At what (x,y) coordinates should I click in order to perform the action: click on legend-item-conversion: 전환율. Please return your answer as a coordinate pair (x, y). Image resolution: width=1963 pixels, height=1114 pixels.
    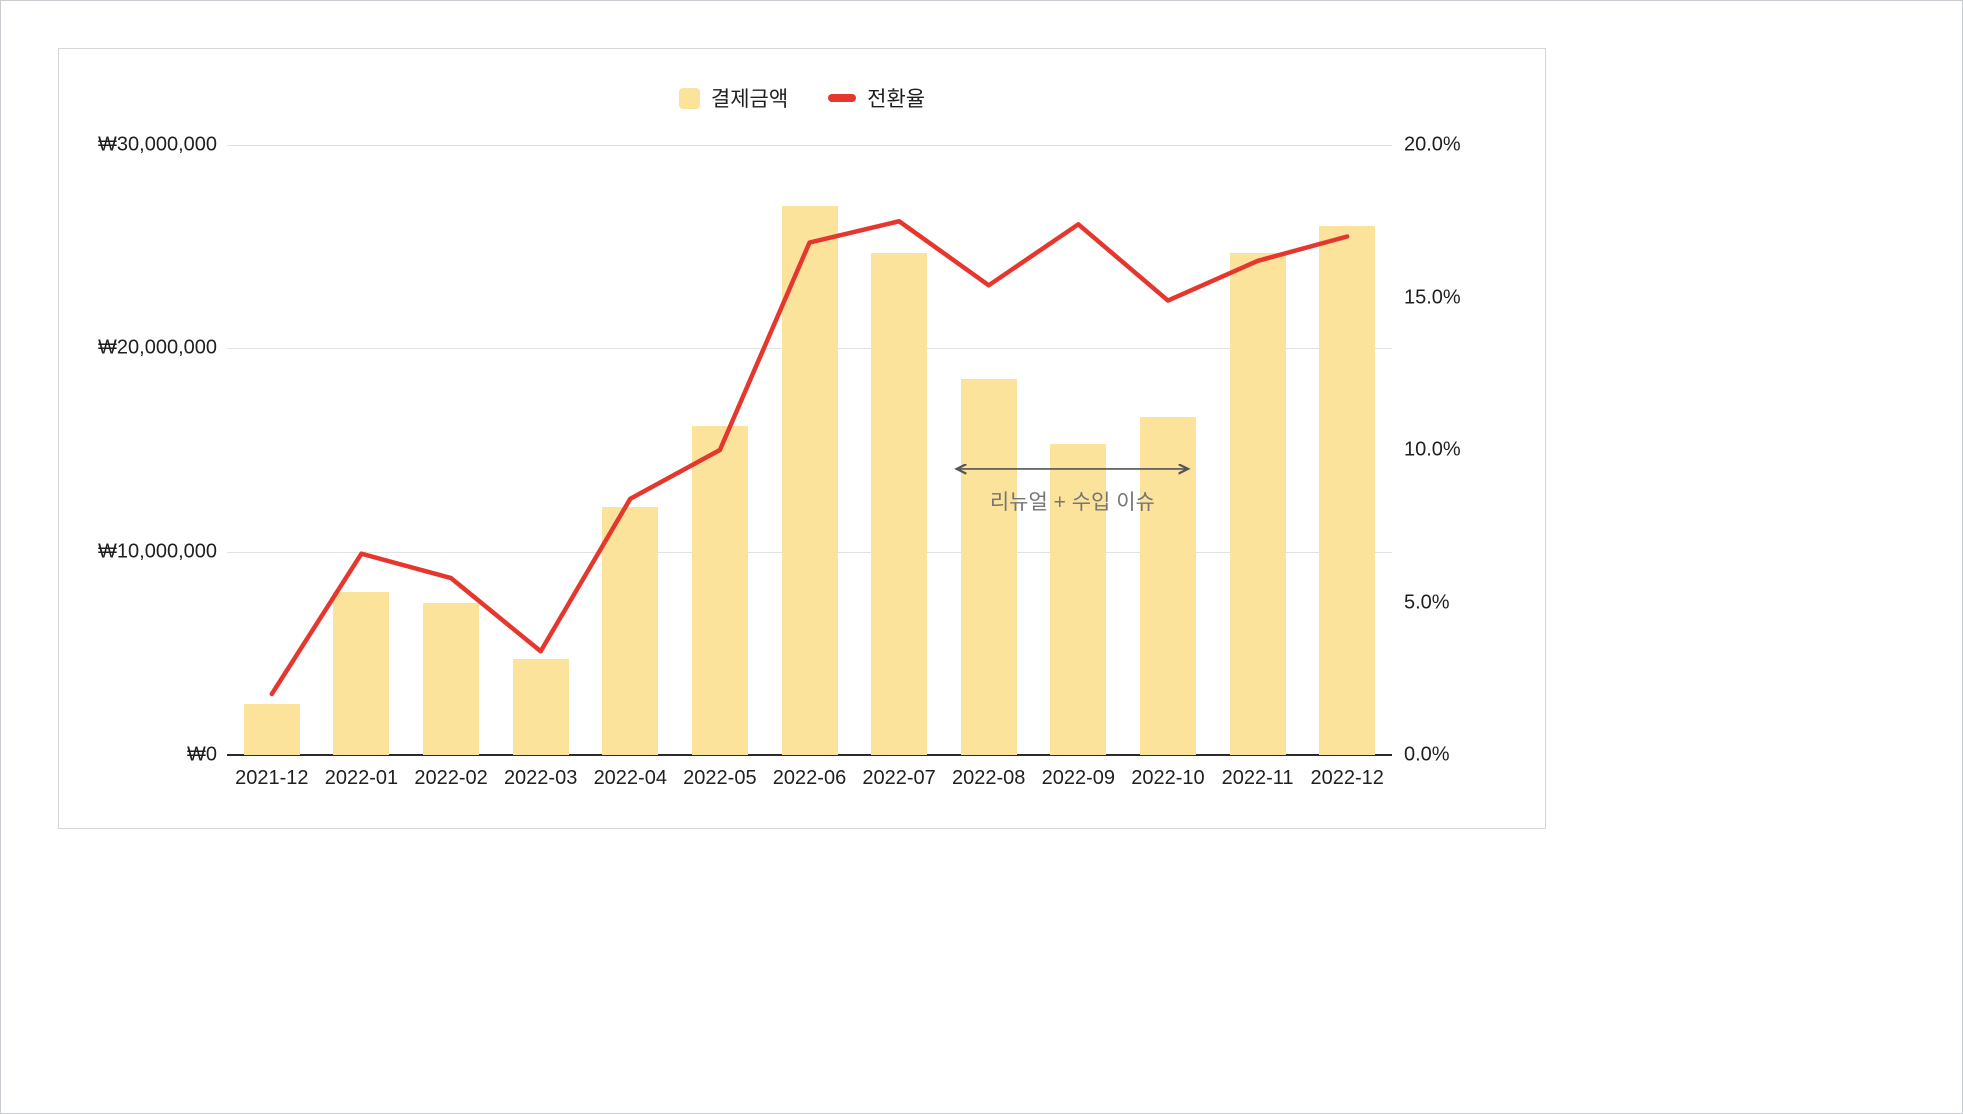
    Looking at the image, I should click on (876, 98).